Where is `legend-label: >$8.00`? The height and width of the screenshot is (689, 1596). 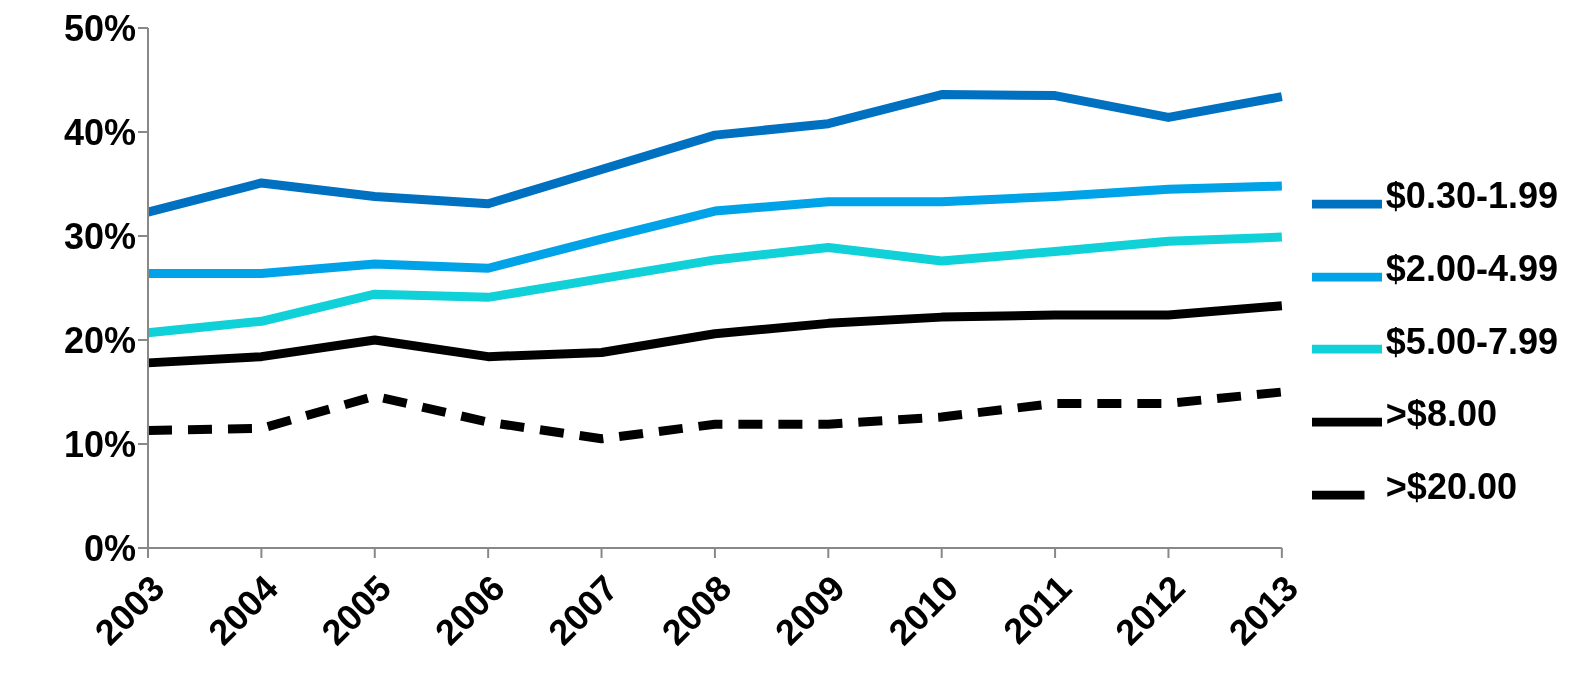 legend-label: >$8.00 is located at coordinates (1441, 414).